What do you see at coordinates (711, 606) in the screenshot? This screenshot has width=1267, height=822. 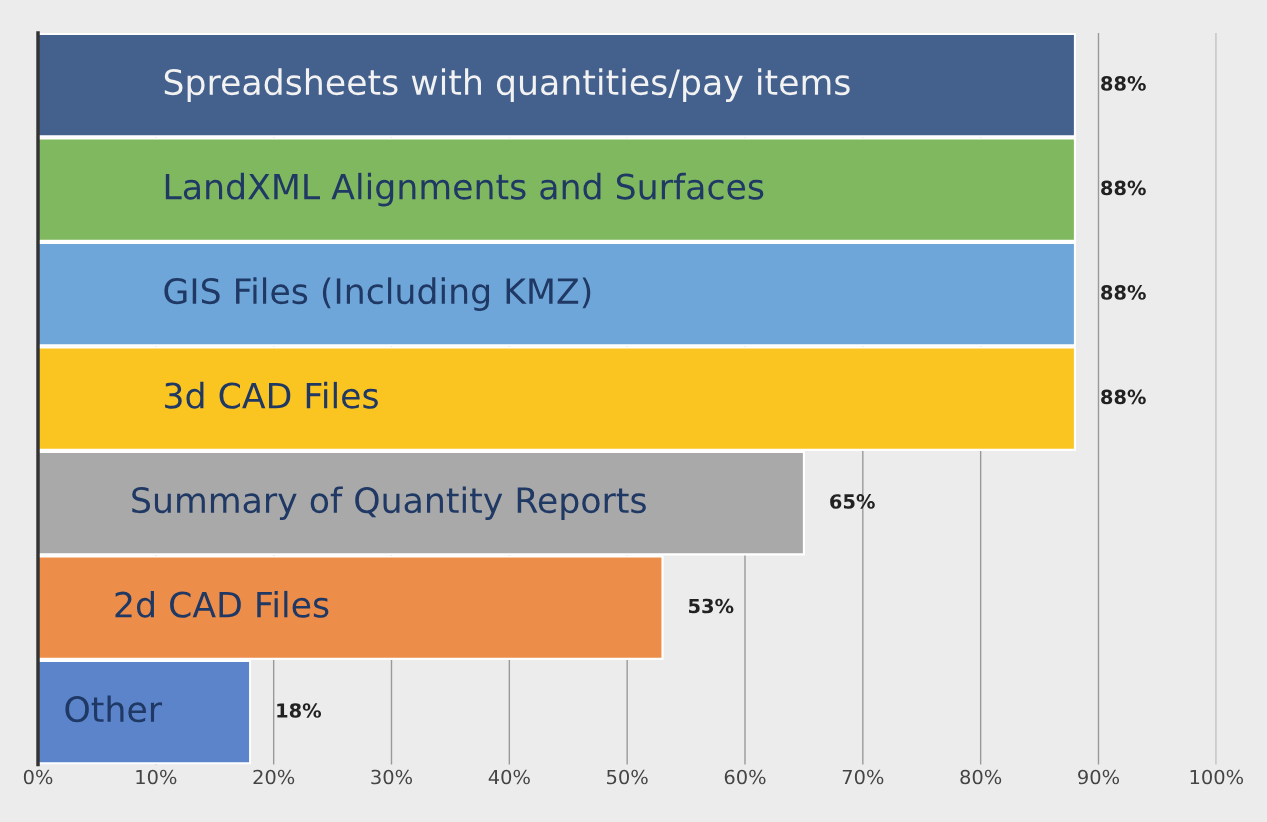 I see `data-label: 53%` at bounding box center [711, 606].